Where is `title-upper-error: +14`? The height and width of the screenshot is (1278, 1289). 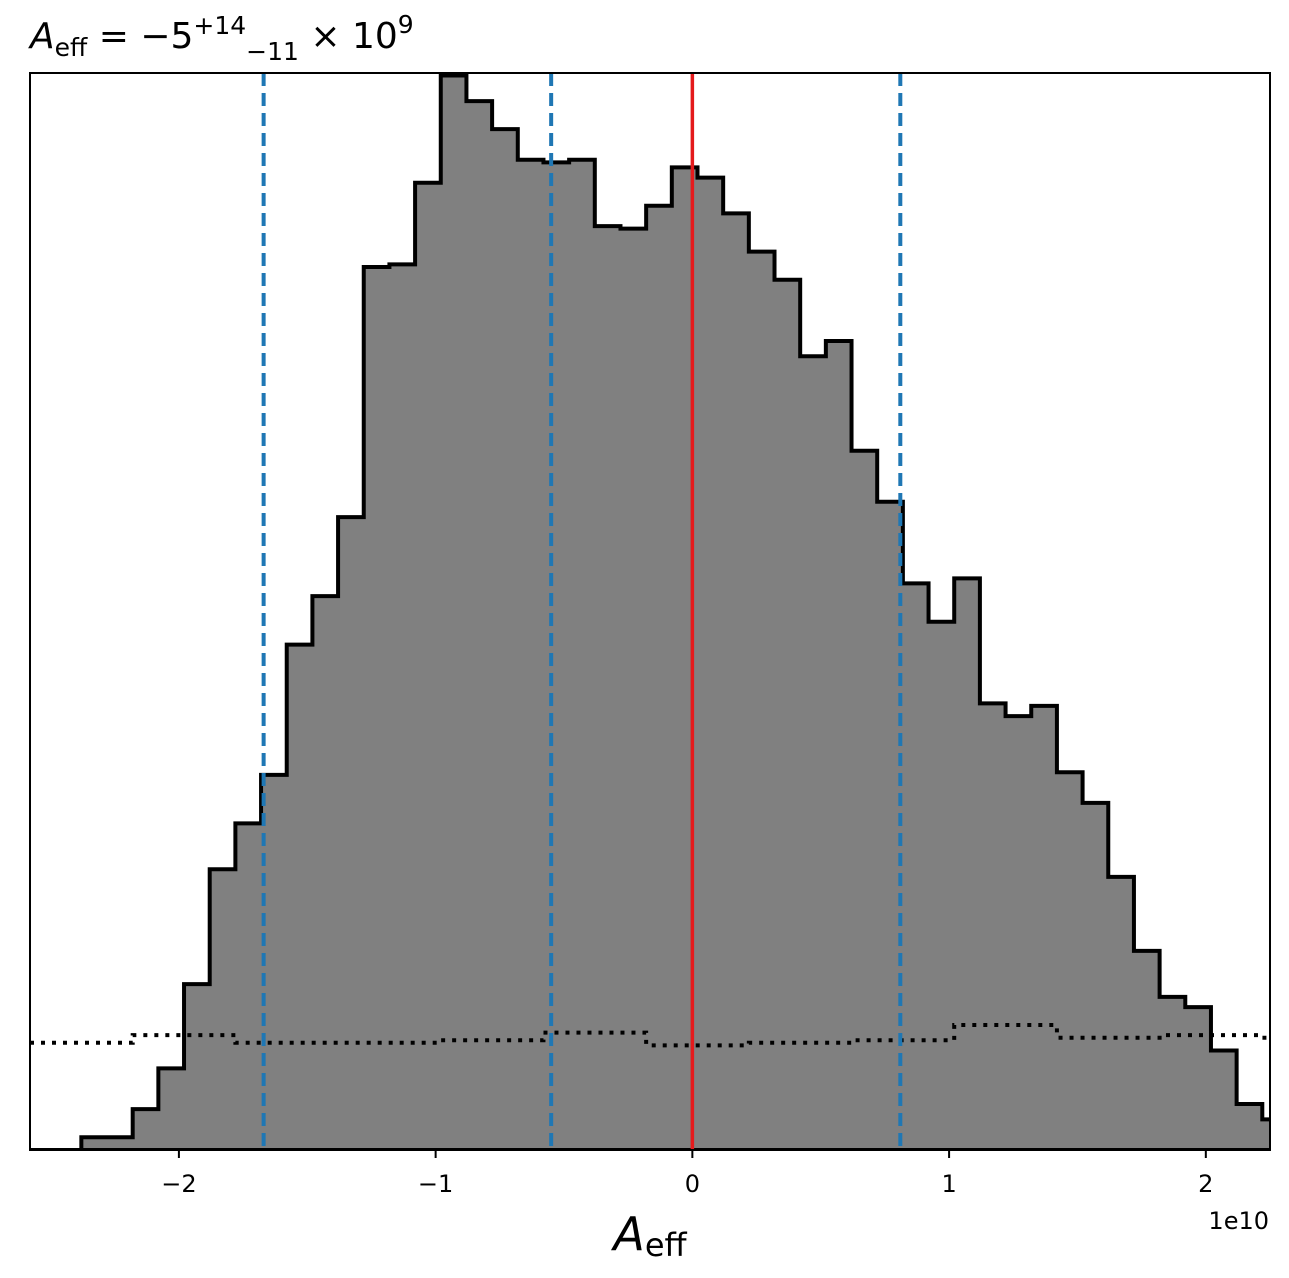 title-upper-error: +14 is located at coordinates (219, 25).